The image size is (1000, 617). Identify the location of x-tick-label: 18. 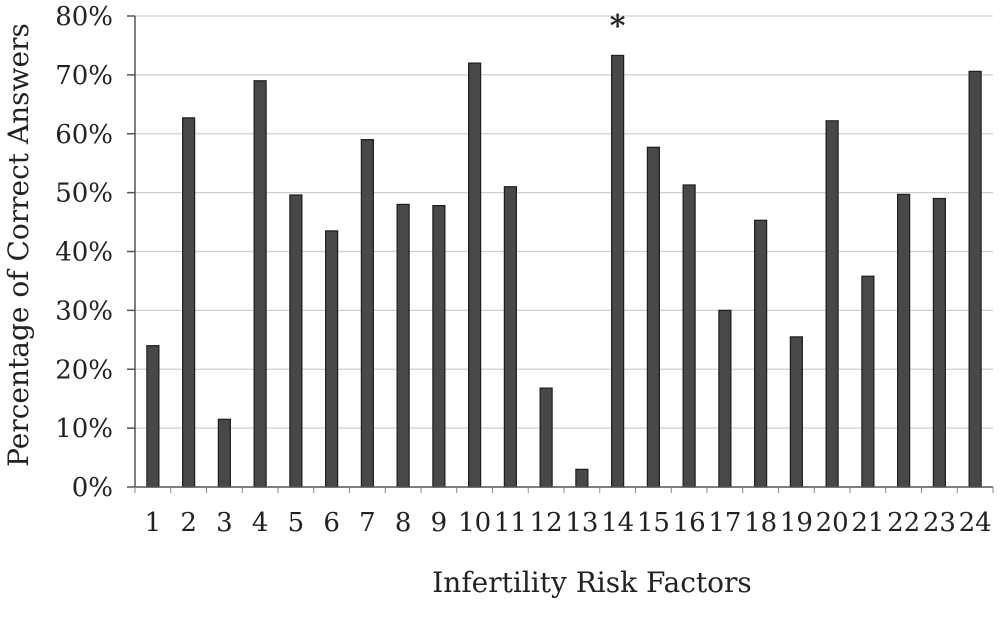
(760, 523).